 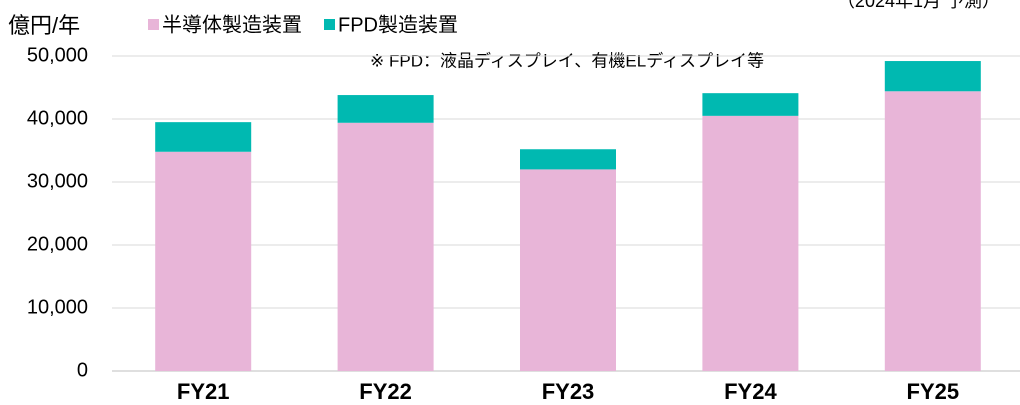 I want to click on subtitle: （2024年1月 予測）, so click(x=918, y=5).